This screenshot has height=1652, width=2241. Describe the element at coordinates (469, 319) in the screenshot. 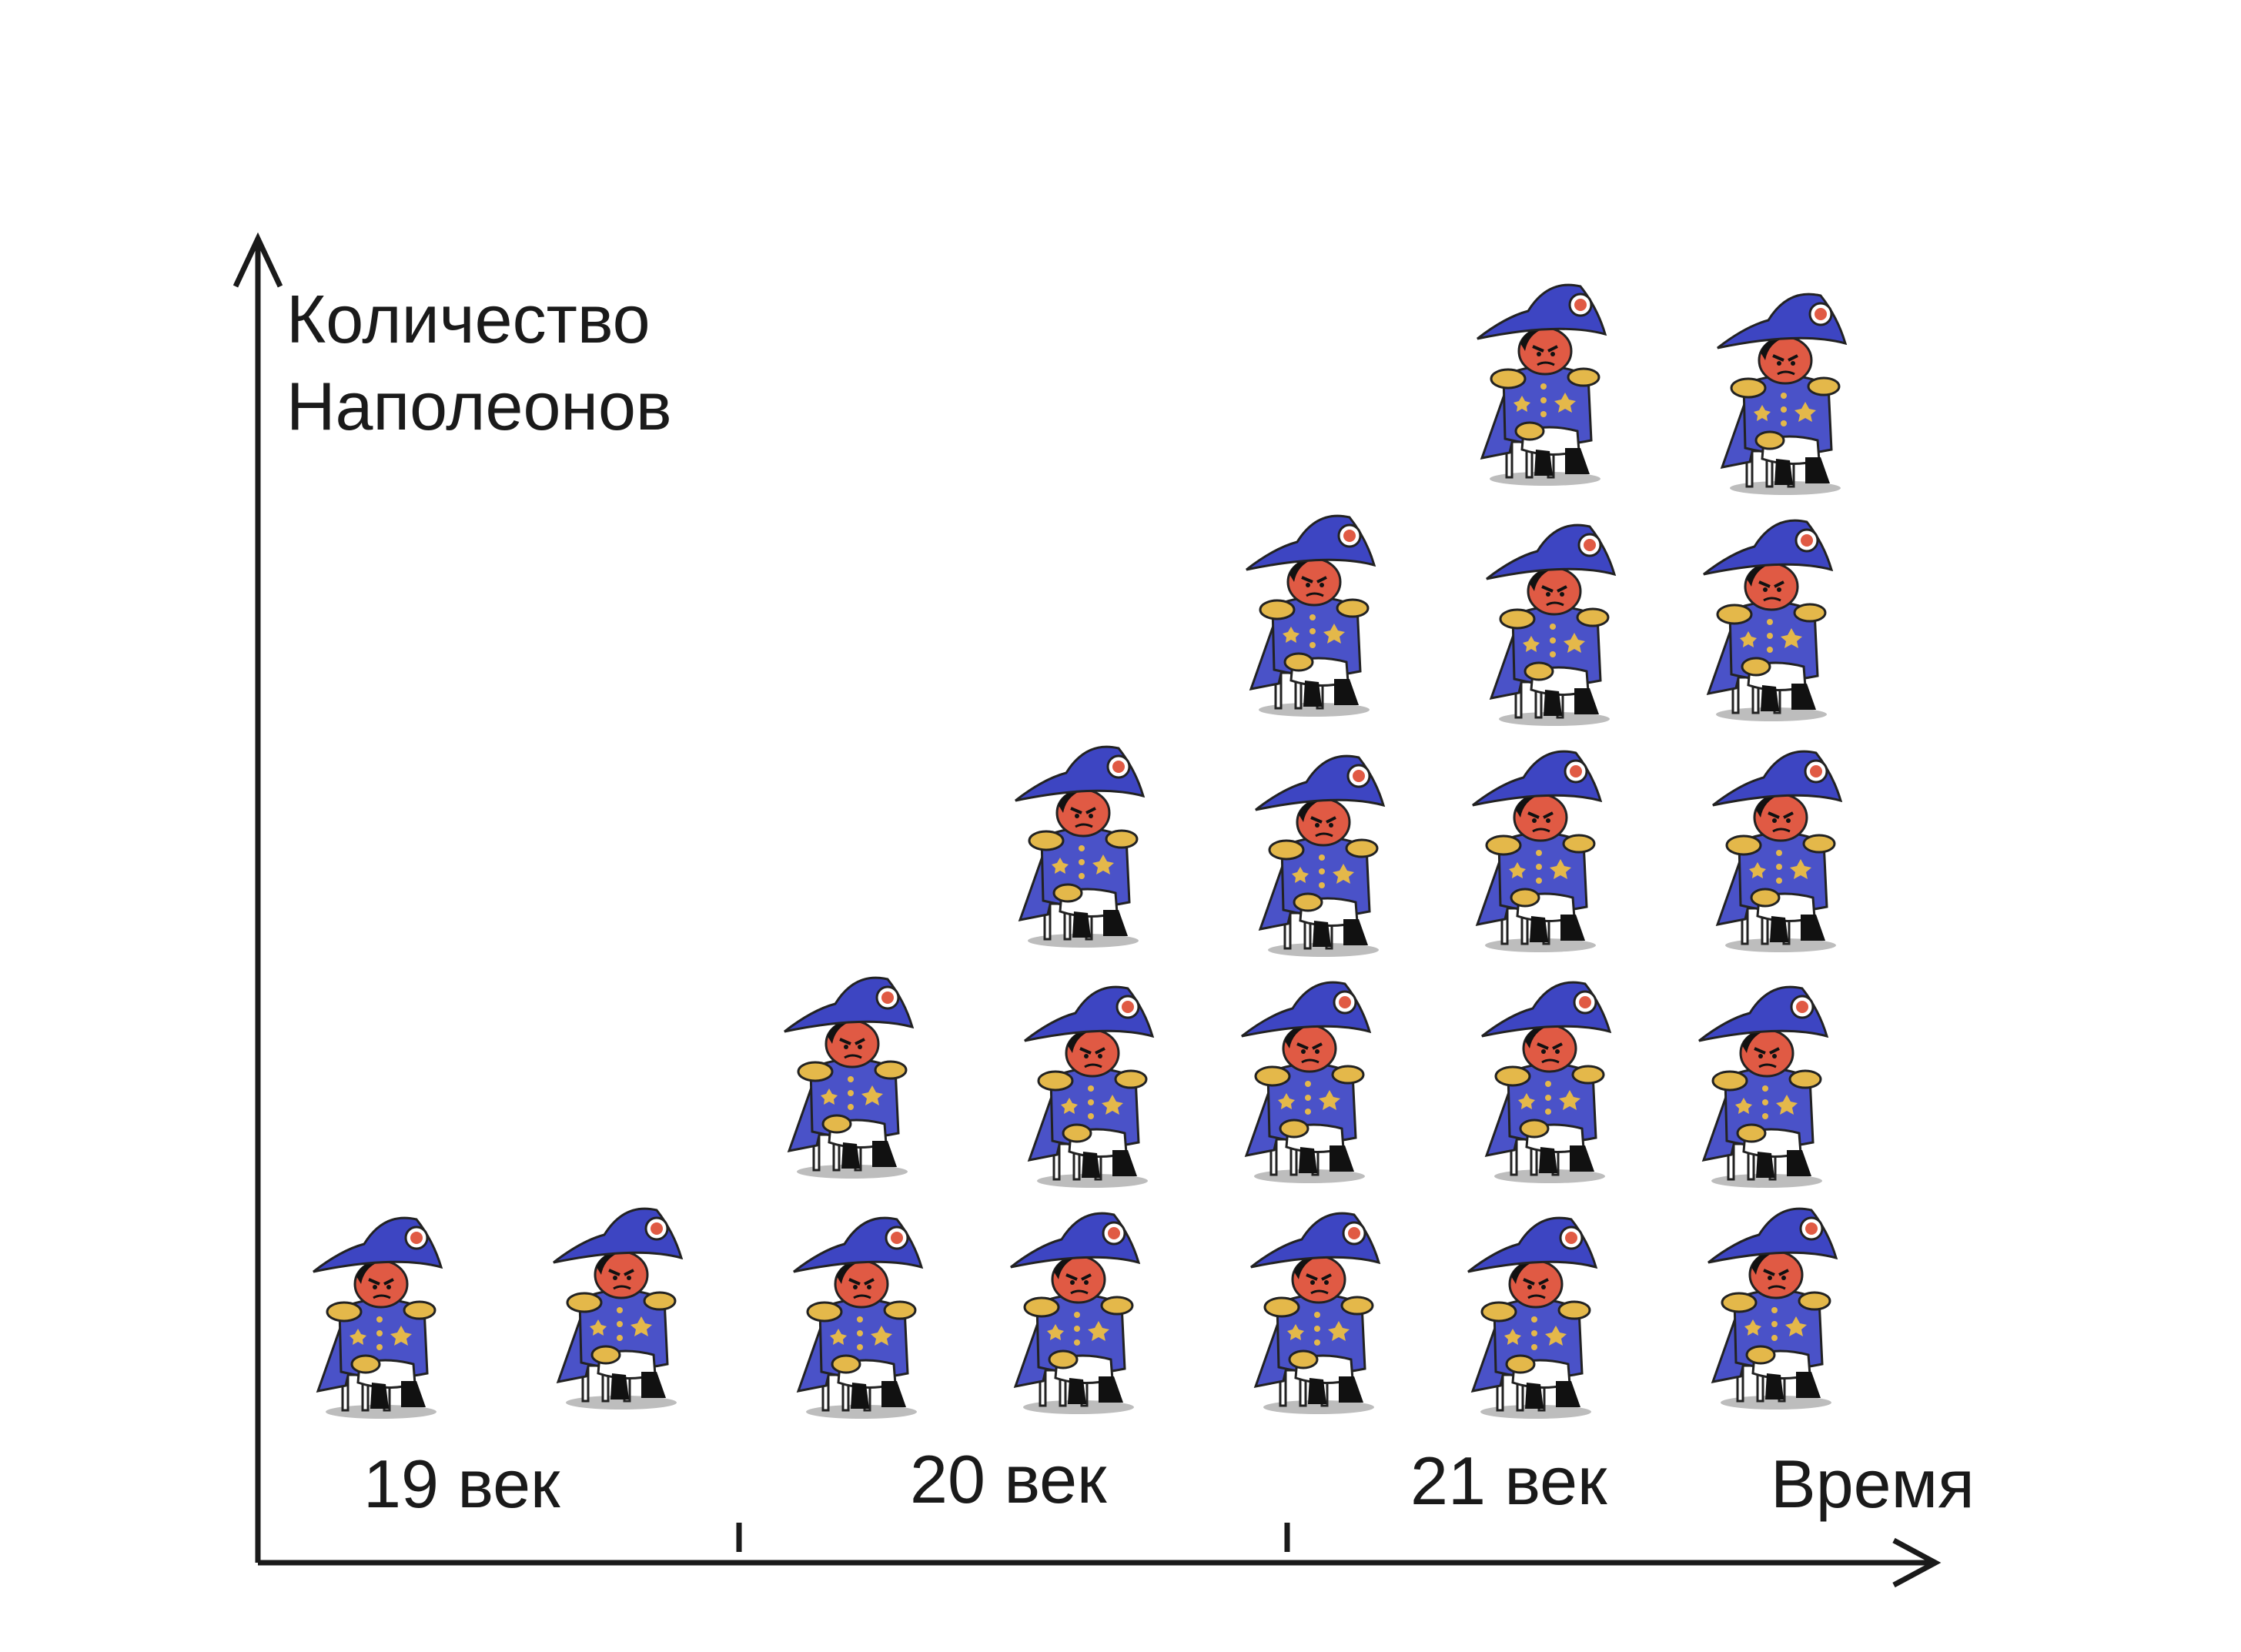

I see `y-axis-label-line-1: Количество` at that location.